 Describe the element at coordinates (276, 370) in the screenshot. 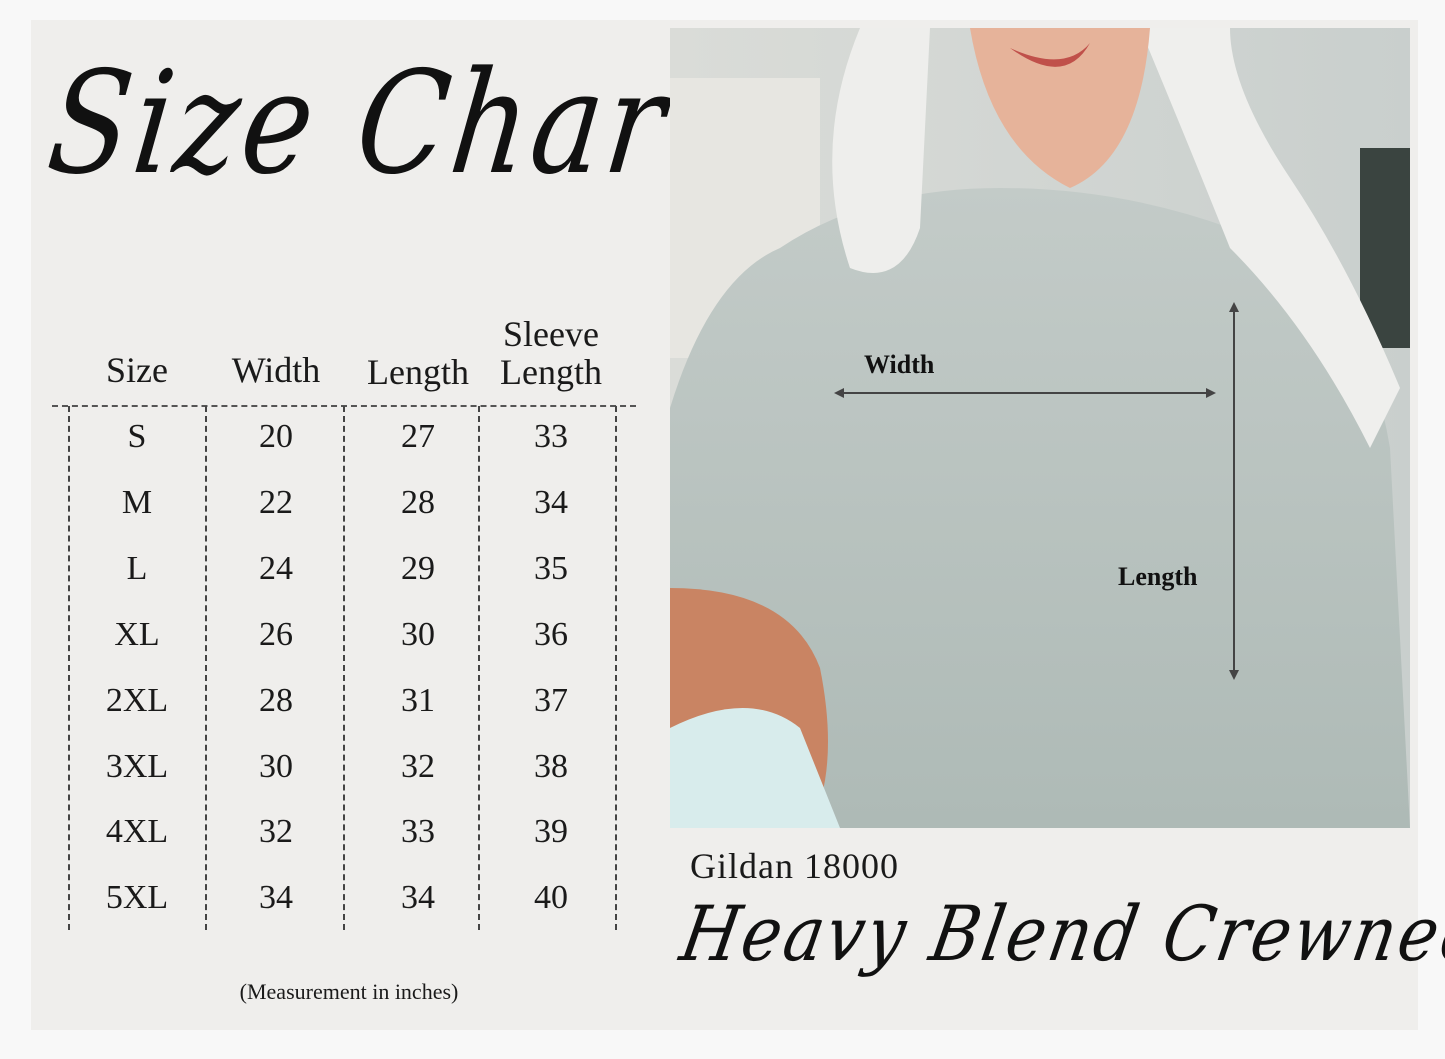

I see `header-width: Width` at that location.